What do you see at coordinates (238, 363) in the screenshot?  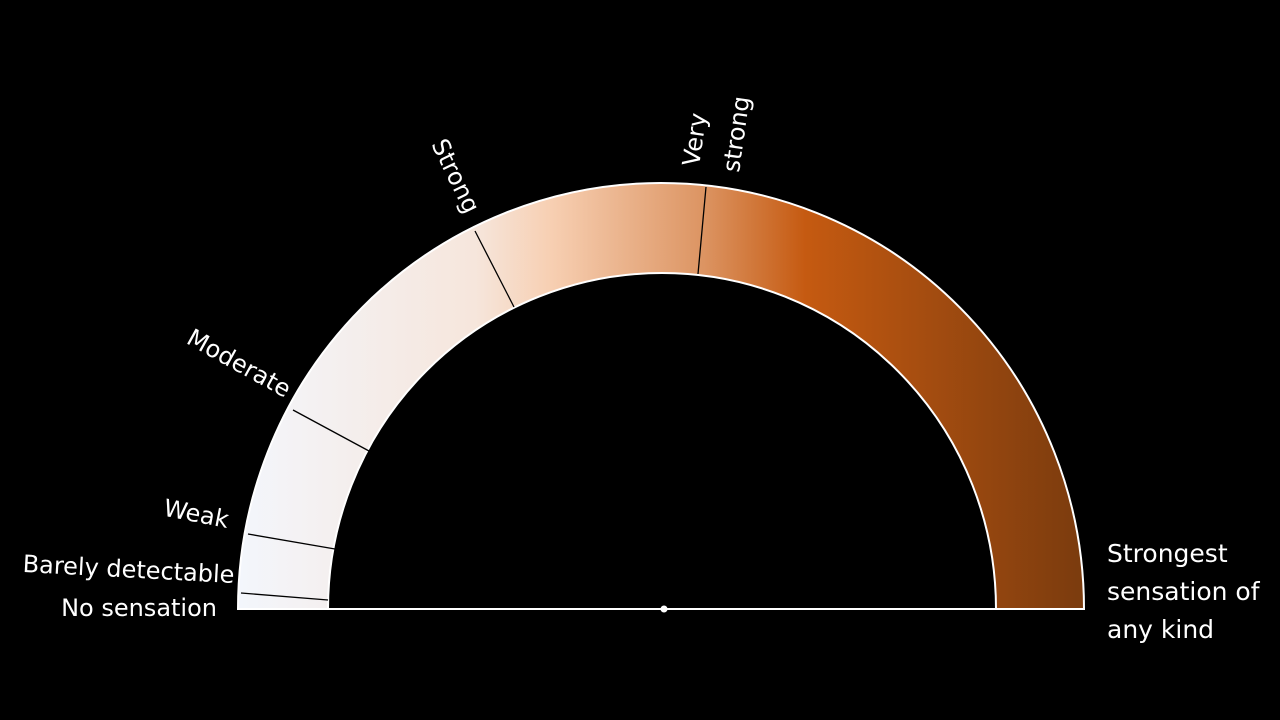 I see `label-moderate: Moderate` at bounding box center [238, 363].